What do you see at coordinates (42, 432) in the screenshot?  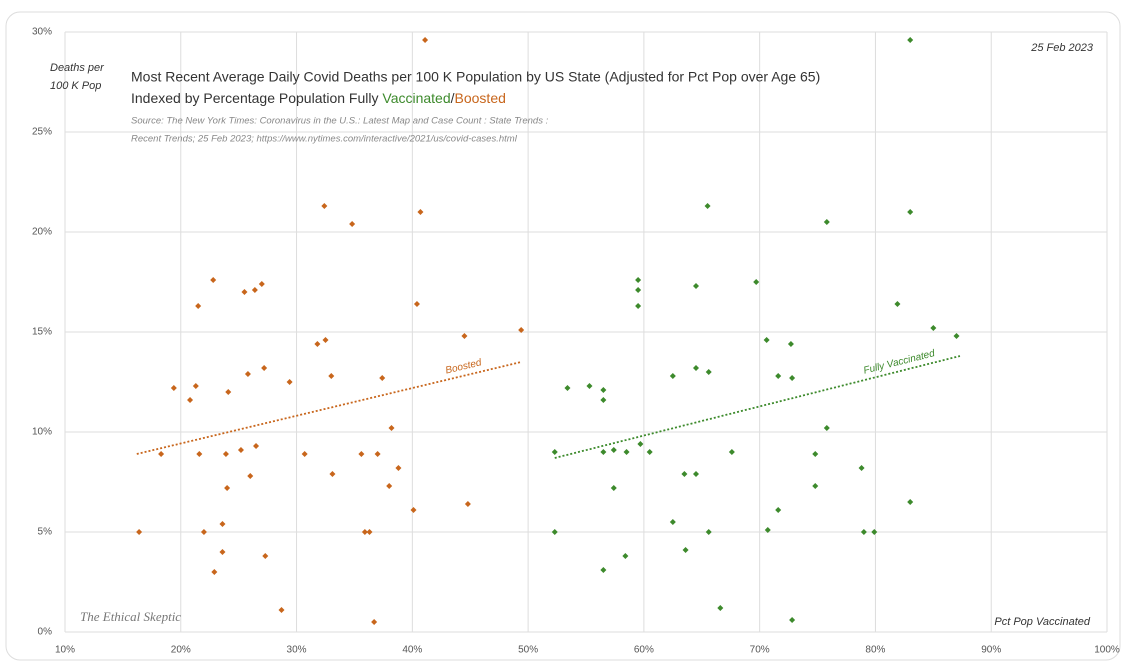 I see `y-tick-label: 10%` at bounding box center [42, 432].